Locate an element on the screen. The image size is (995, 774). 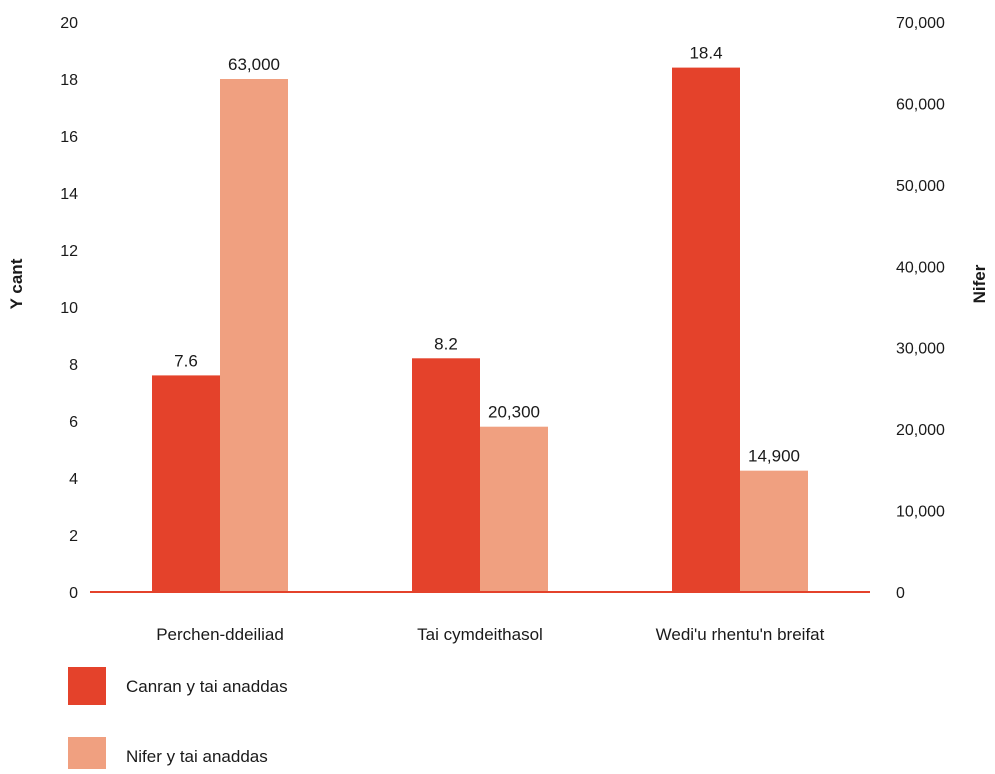
y2-tick-label: 0 is located at coordinates (900, 593).